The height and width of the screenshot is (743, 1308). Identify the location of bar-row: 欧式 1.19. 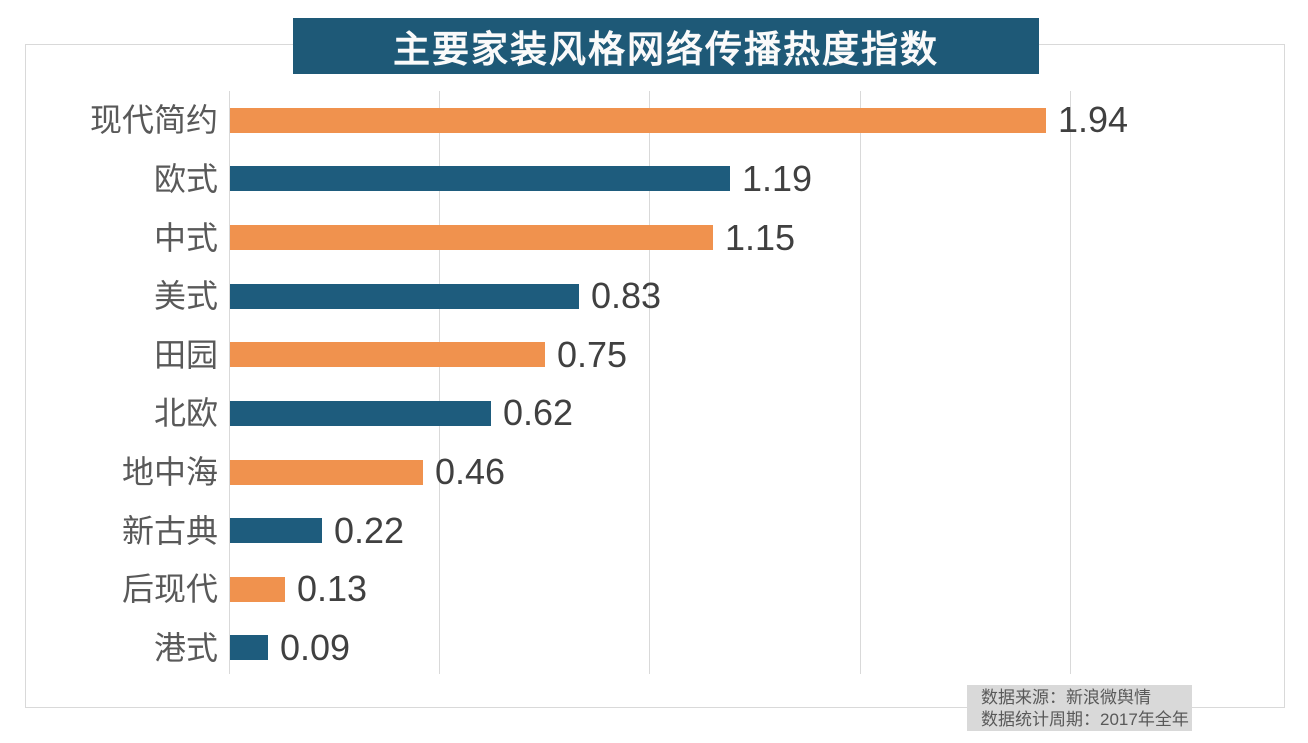
(654, 179).